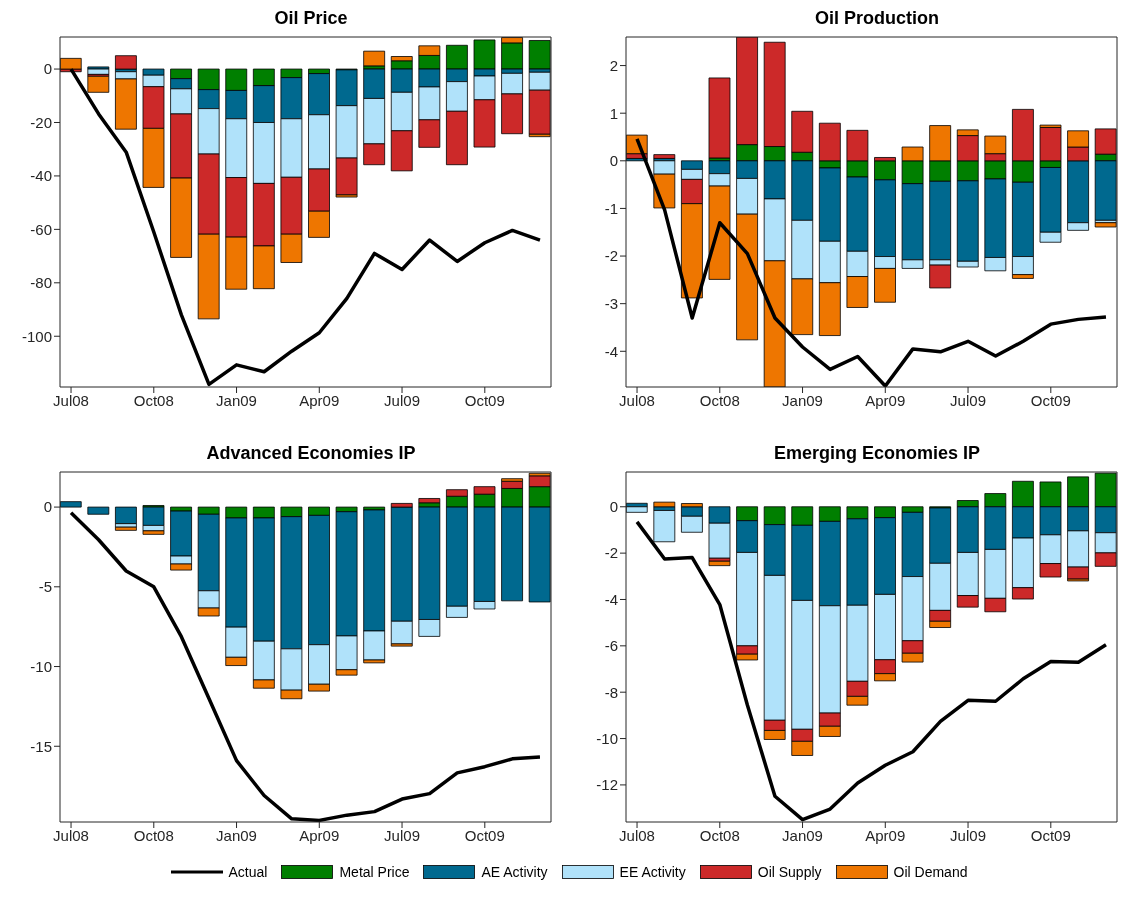  Describe the element at coordinates (45, 587) in the screenshot. I see `y-tick-label: -5` at that location.